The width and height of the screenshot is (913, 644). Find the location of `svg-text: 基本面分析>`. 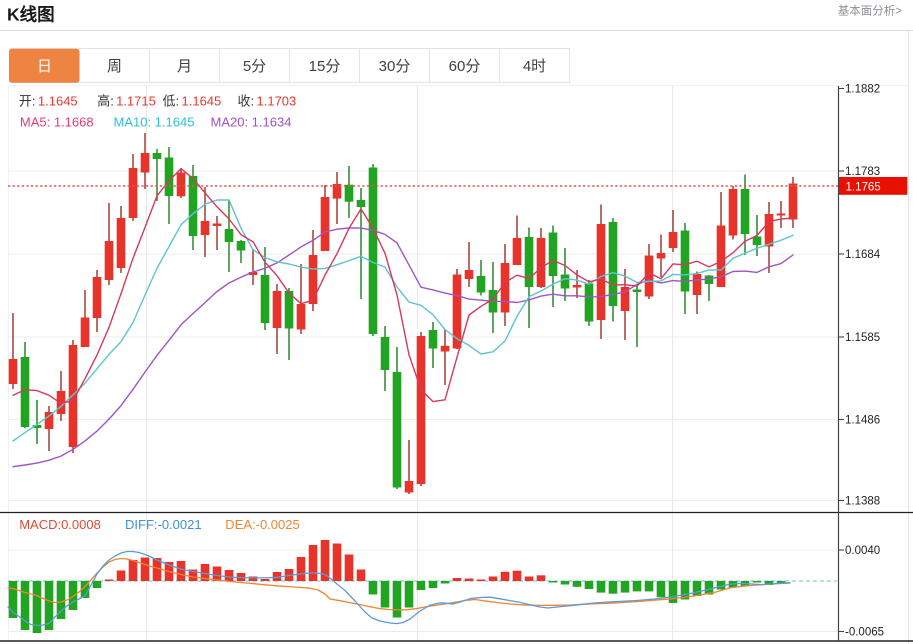

svg-text: 基本面分析> is located at coordinates (870, 11).